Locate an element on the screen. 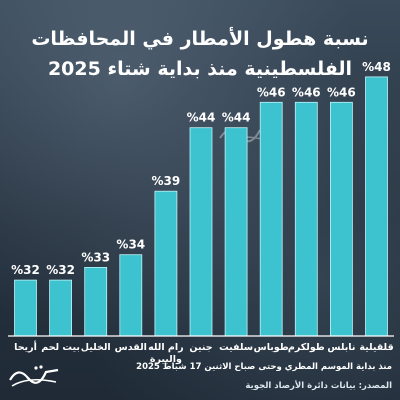 This screenshot has height=400, width=400. bar-value-label-7: %46 is located at coordinates (271, 92).